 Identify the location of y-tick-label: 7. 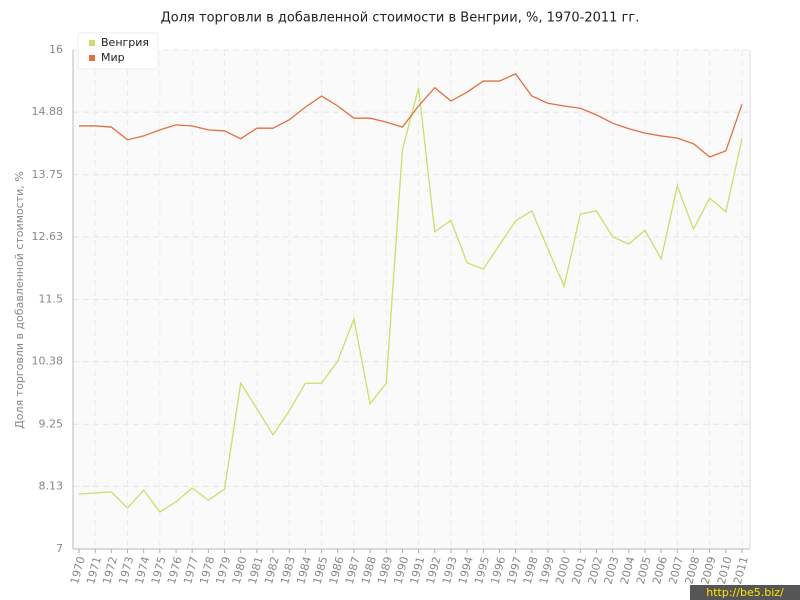
(59, 548).